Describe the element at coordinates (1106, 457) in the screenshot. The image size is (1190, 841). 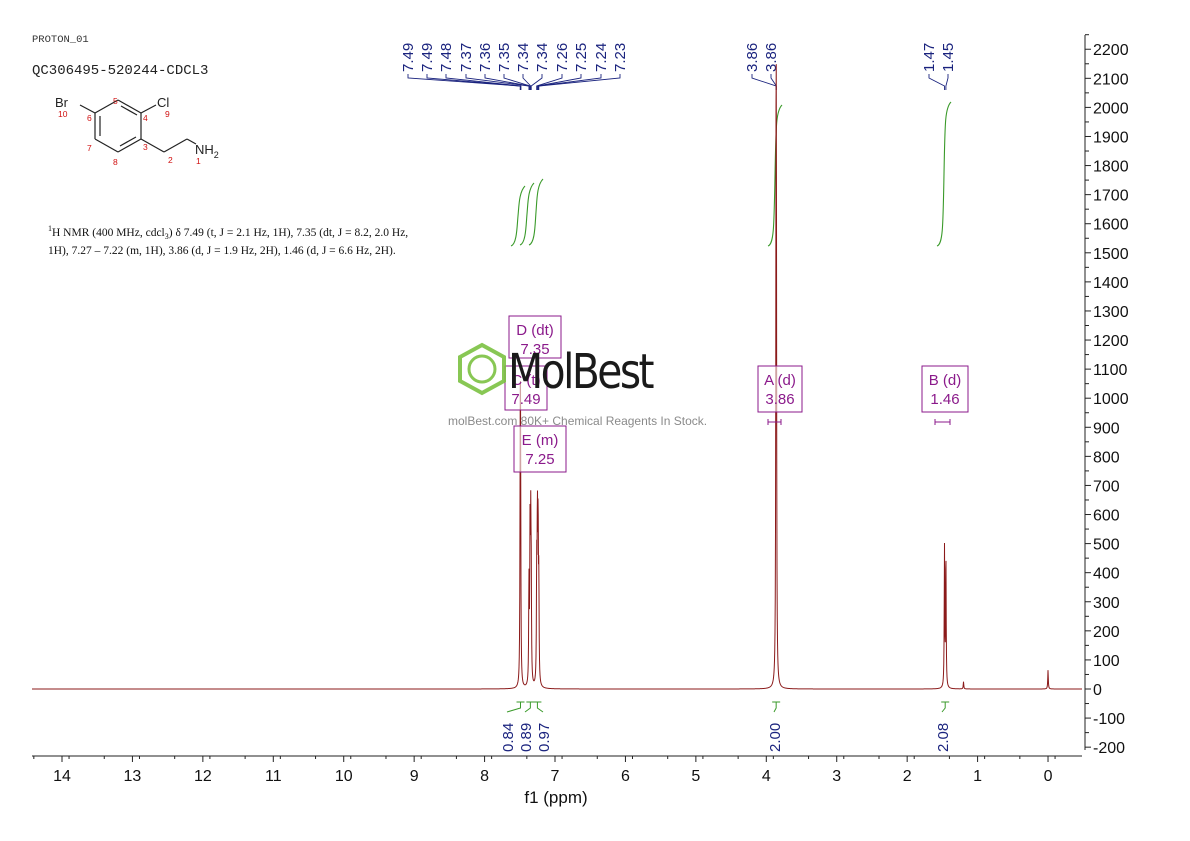
I see `y-tick-label: 800` at that location.